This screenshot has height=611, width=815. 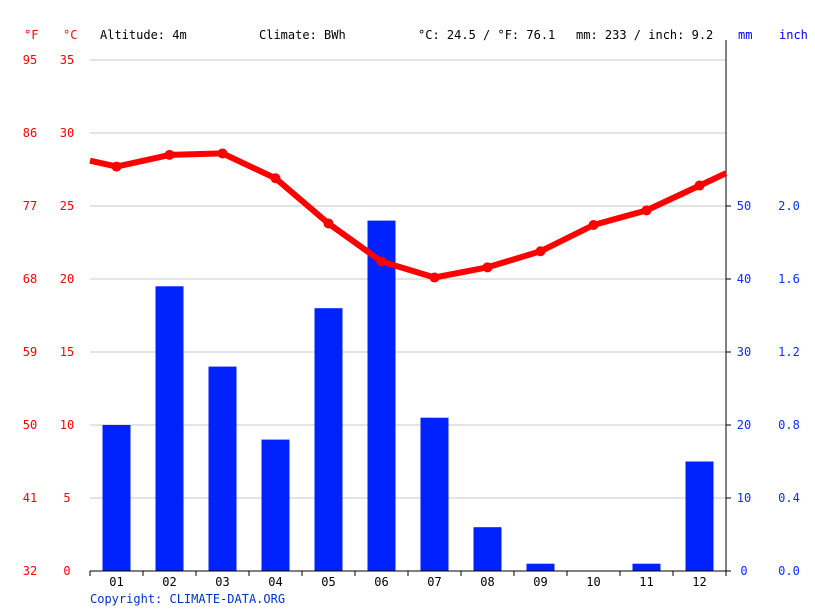 What do you see at coordinates (67, 206) in the screenshot?
I see `celsius-tick-label: 25` at bounding box center [67, 206].